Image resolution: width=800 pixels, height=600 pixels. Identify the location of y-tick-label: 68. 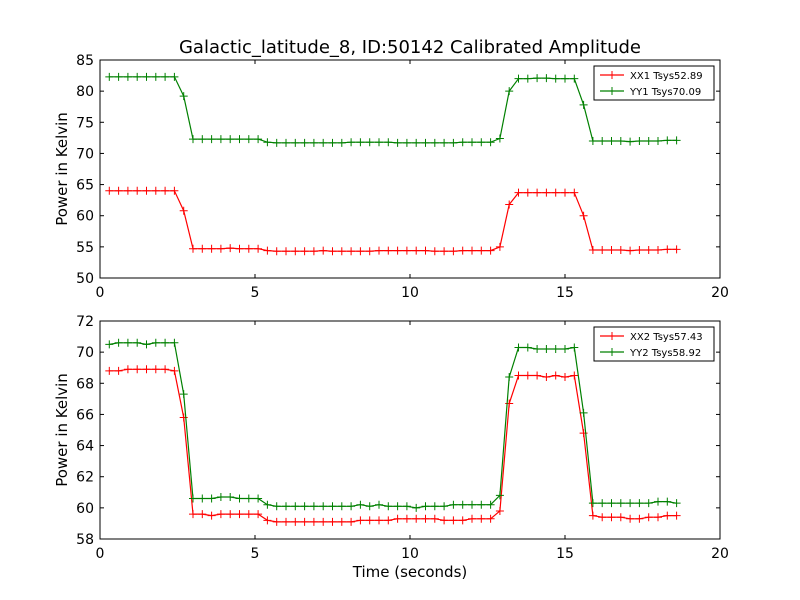
(85, 384).